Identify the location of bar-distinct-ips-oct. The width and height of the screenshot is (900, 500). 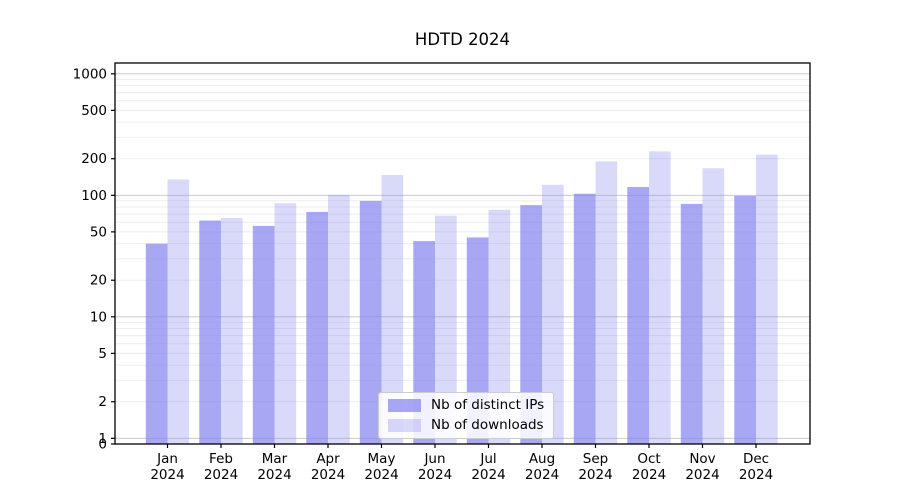
(638, 315).